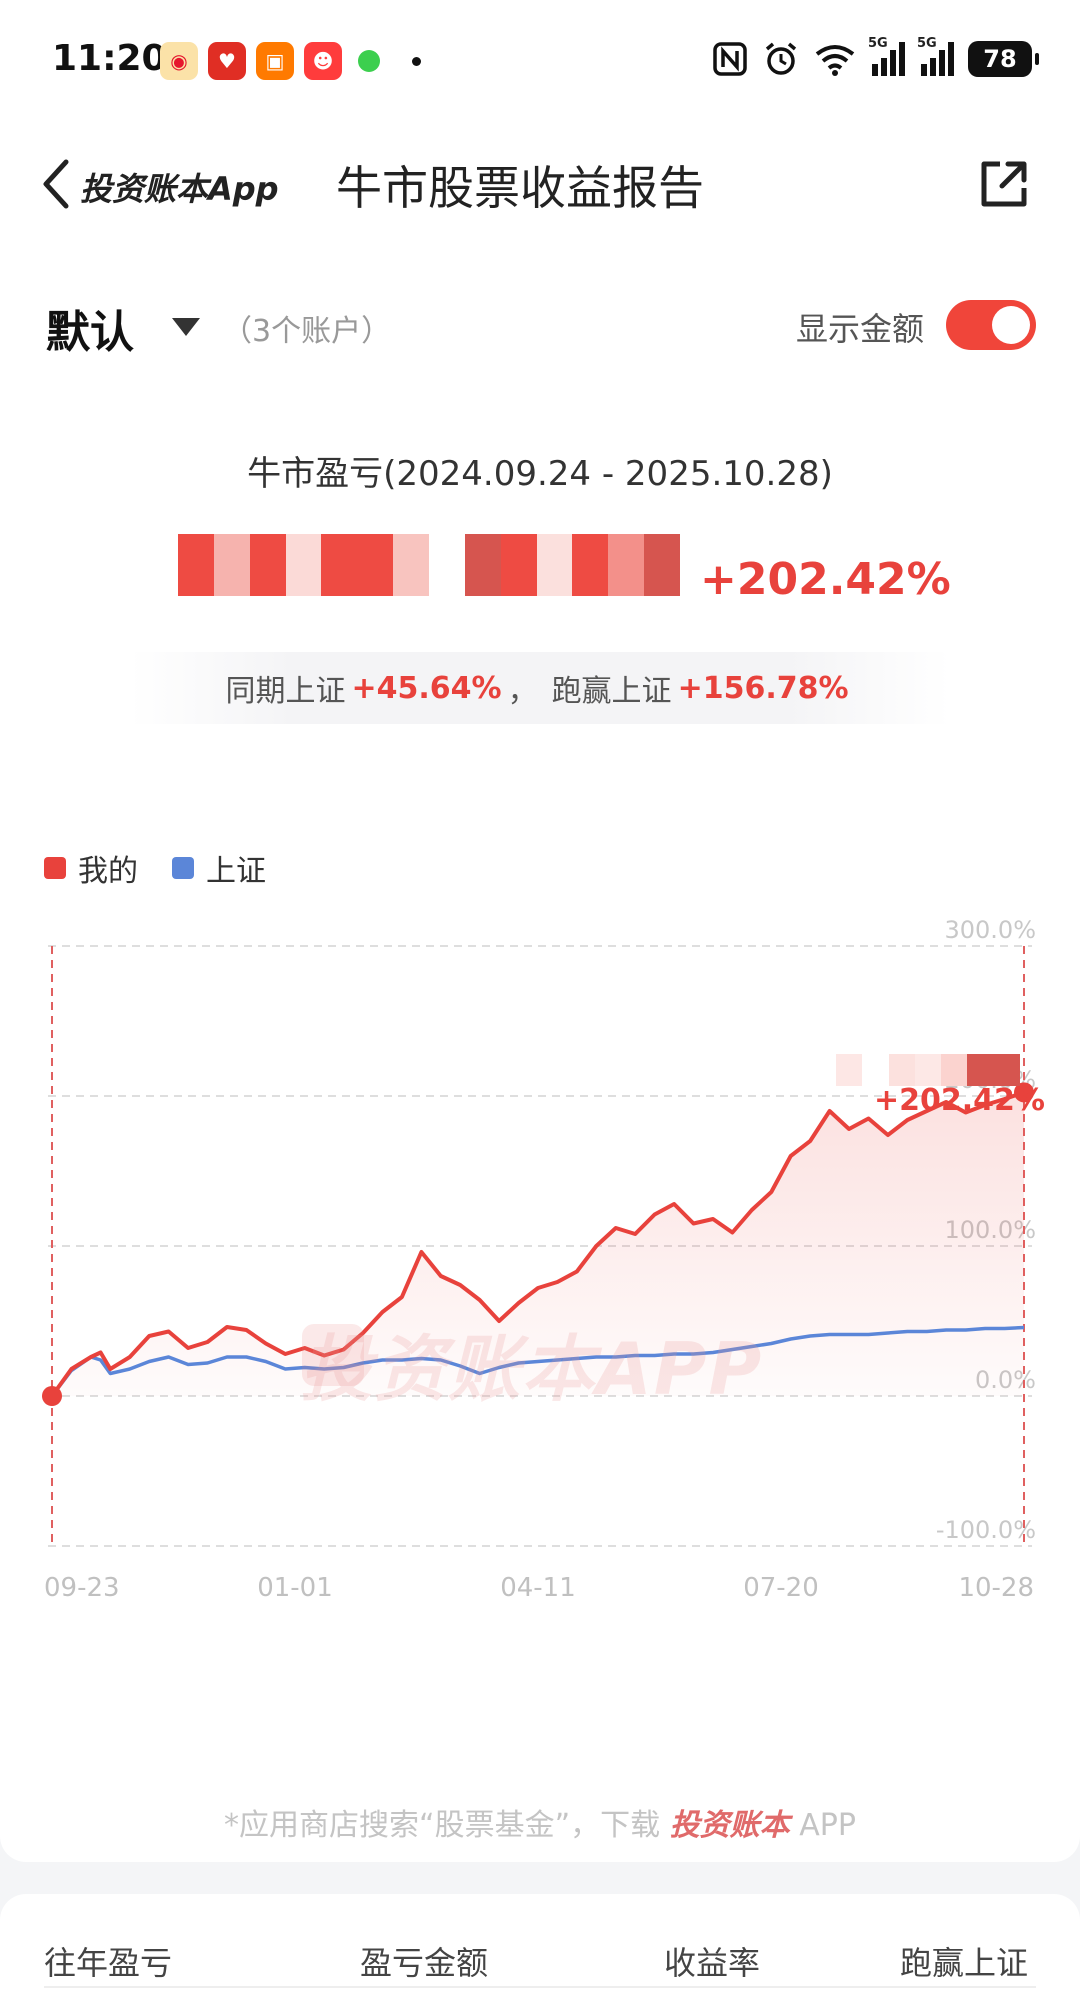 This screenshot has height=2000, width=1080. I want to click on footnote-suffix: APP, so click(827, 1825).